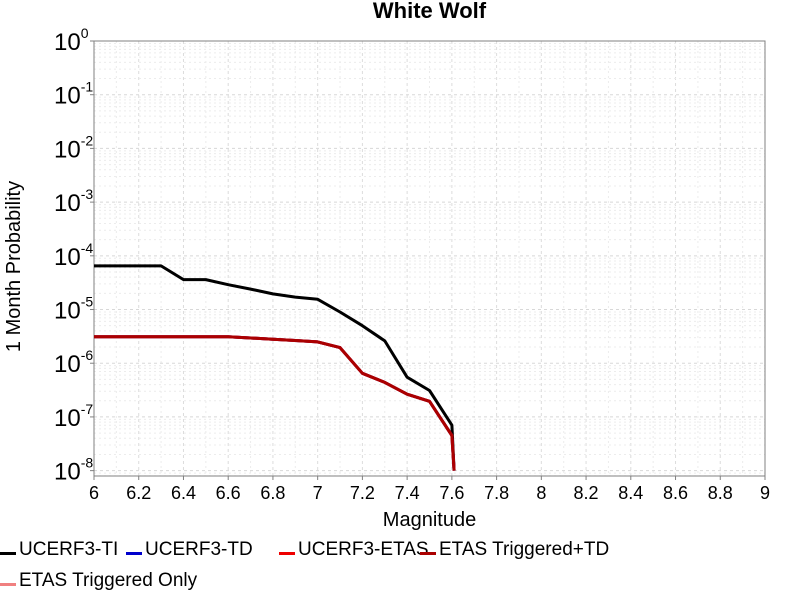  What do you see at coordinates (429, 520) in the screenshot?
I see `x-axis-label: Magnitude` at bounding box center [429, 520].